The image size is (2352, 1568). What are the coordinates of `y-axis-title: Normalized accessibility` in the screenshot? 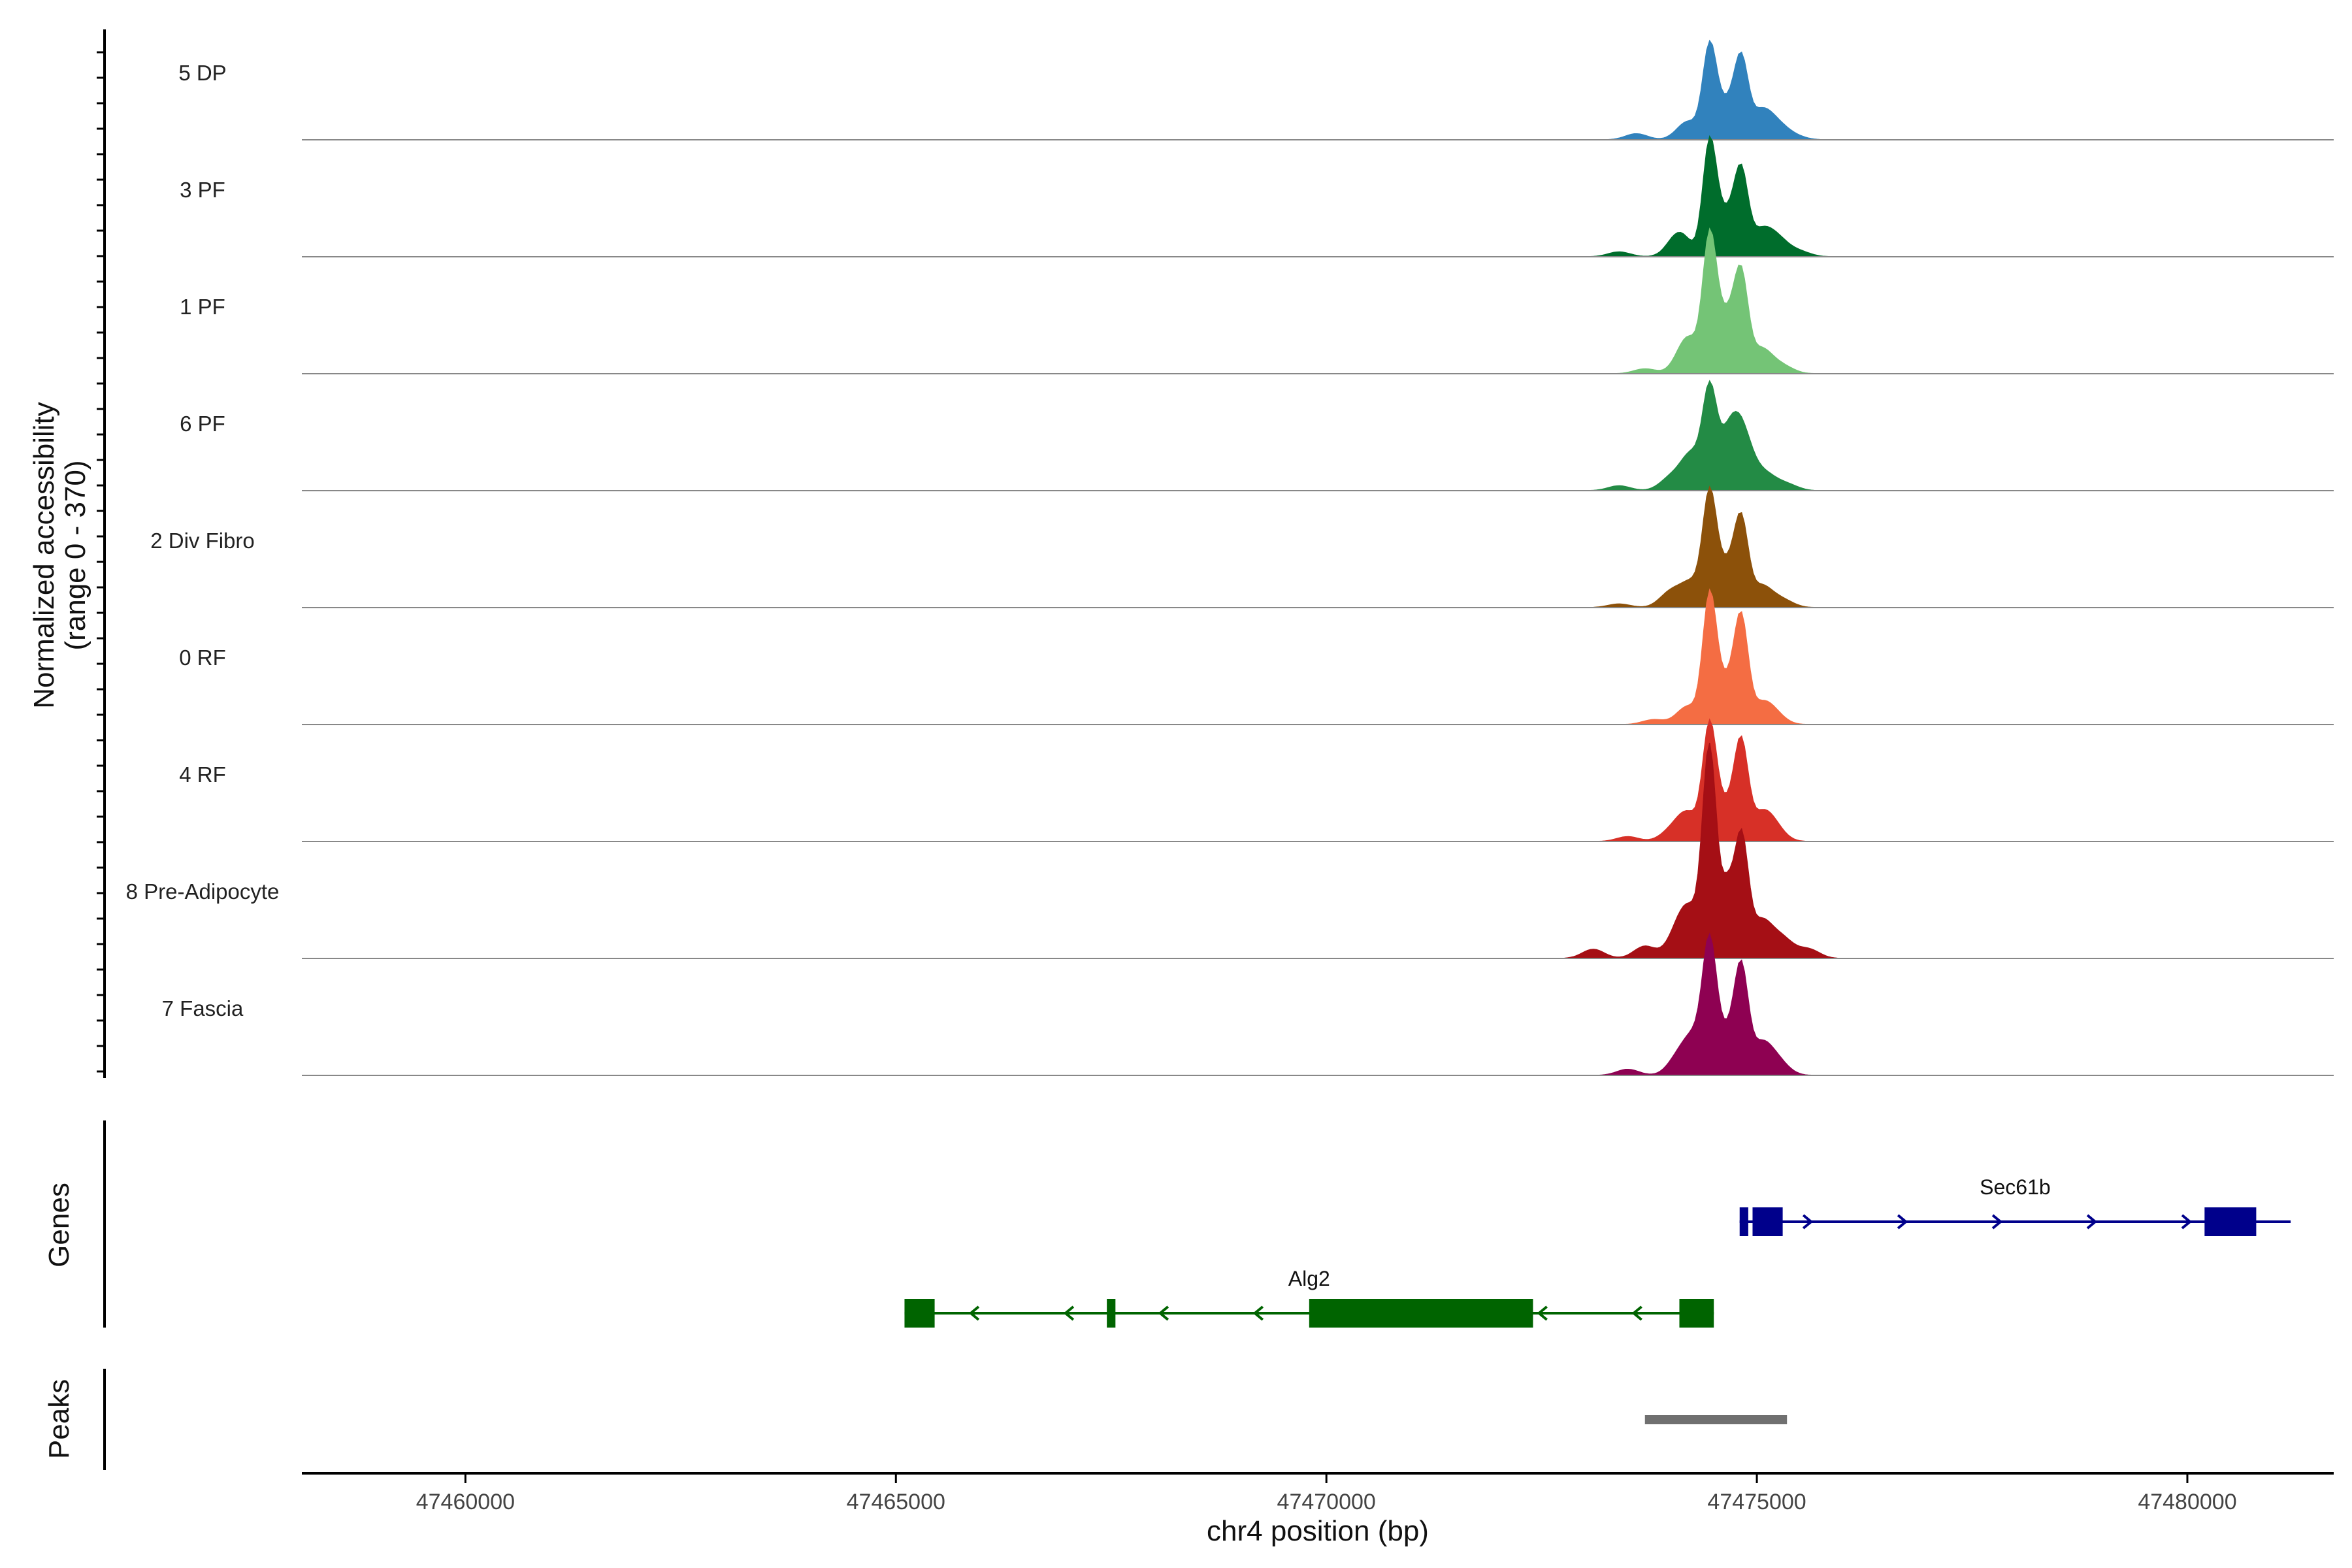 It's located at (44, 555).